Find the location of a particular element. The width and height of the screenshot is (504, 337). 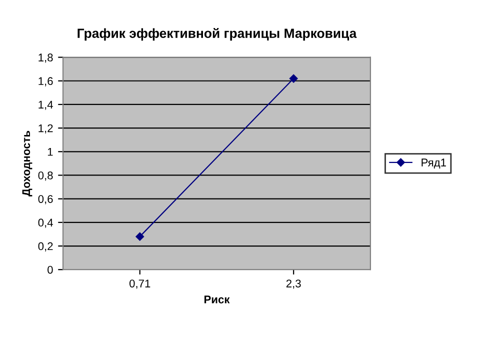

y-tick-label: 0,2 is located at coordinates (45, 247).